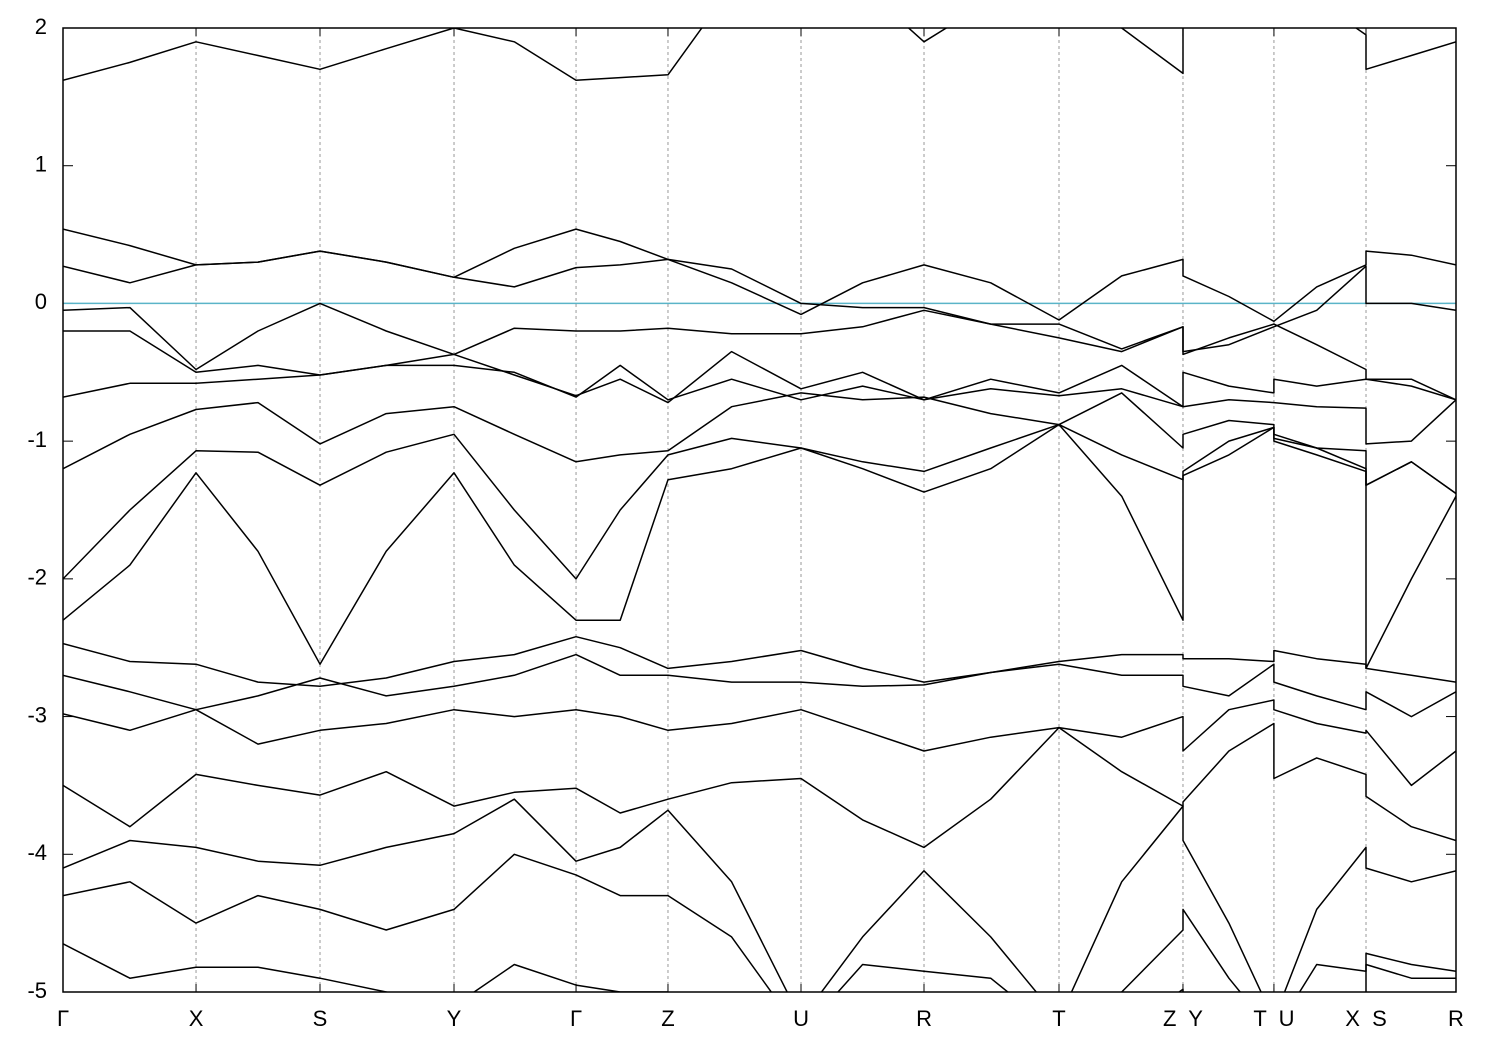  I want to click on x-tick-label: T U, so click(1273, 1018).